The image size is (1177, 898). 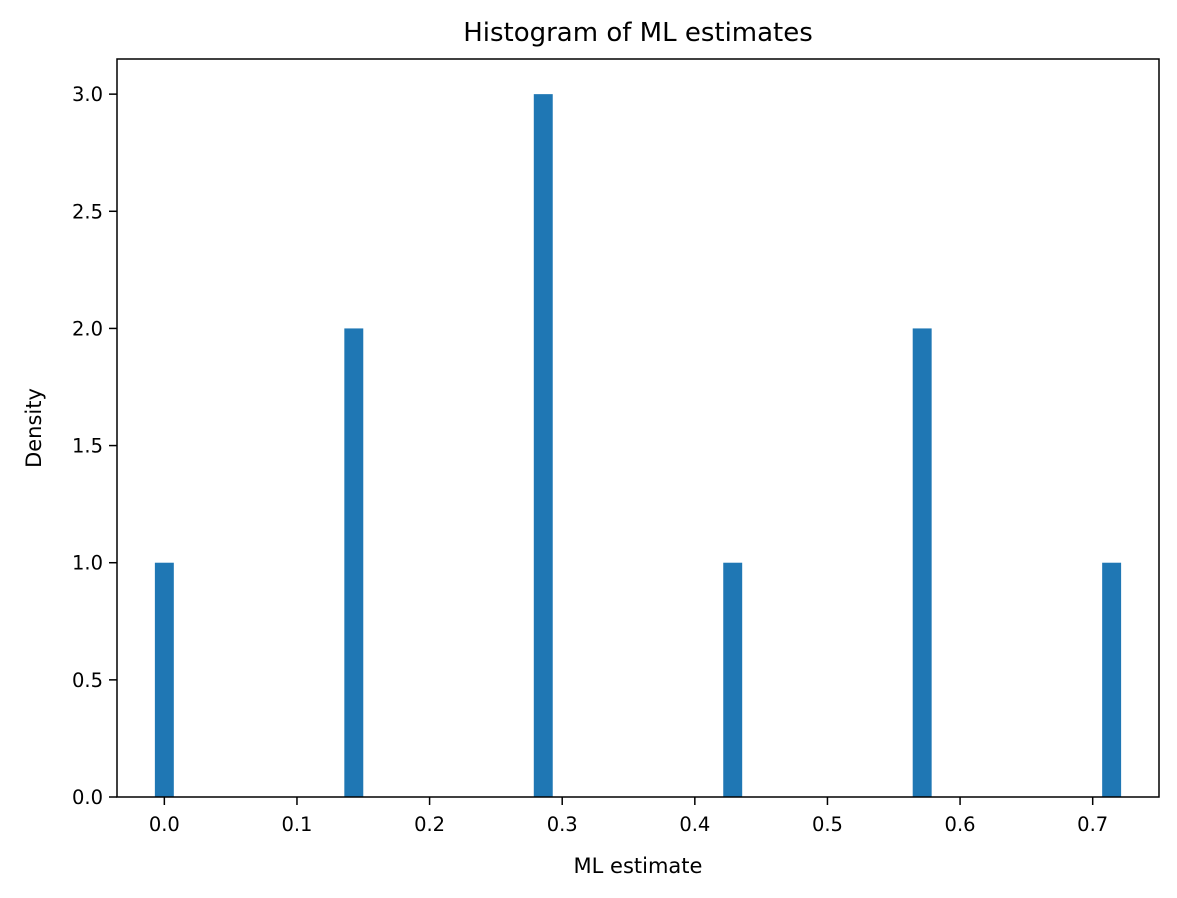 I want to click on x-tick-label: 0.5, so click(x=827, y=824).